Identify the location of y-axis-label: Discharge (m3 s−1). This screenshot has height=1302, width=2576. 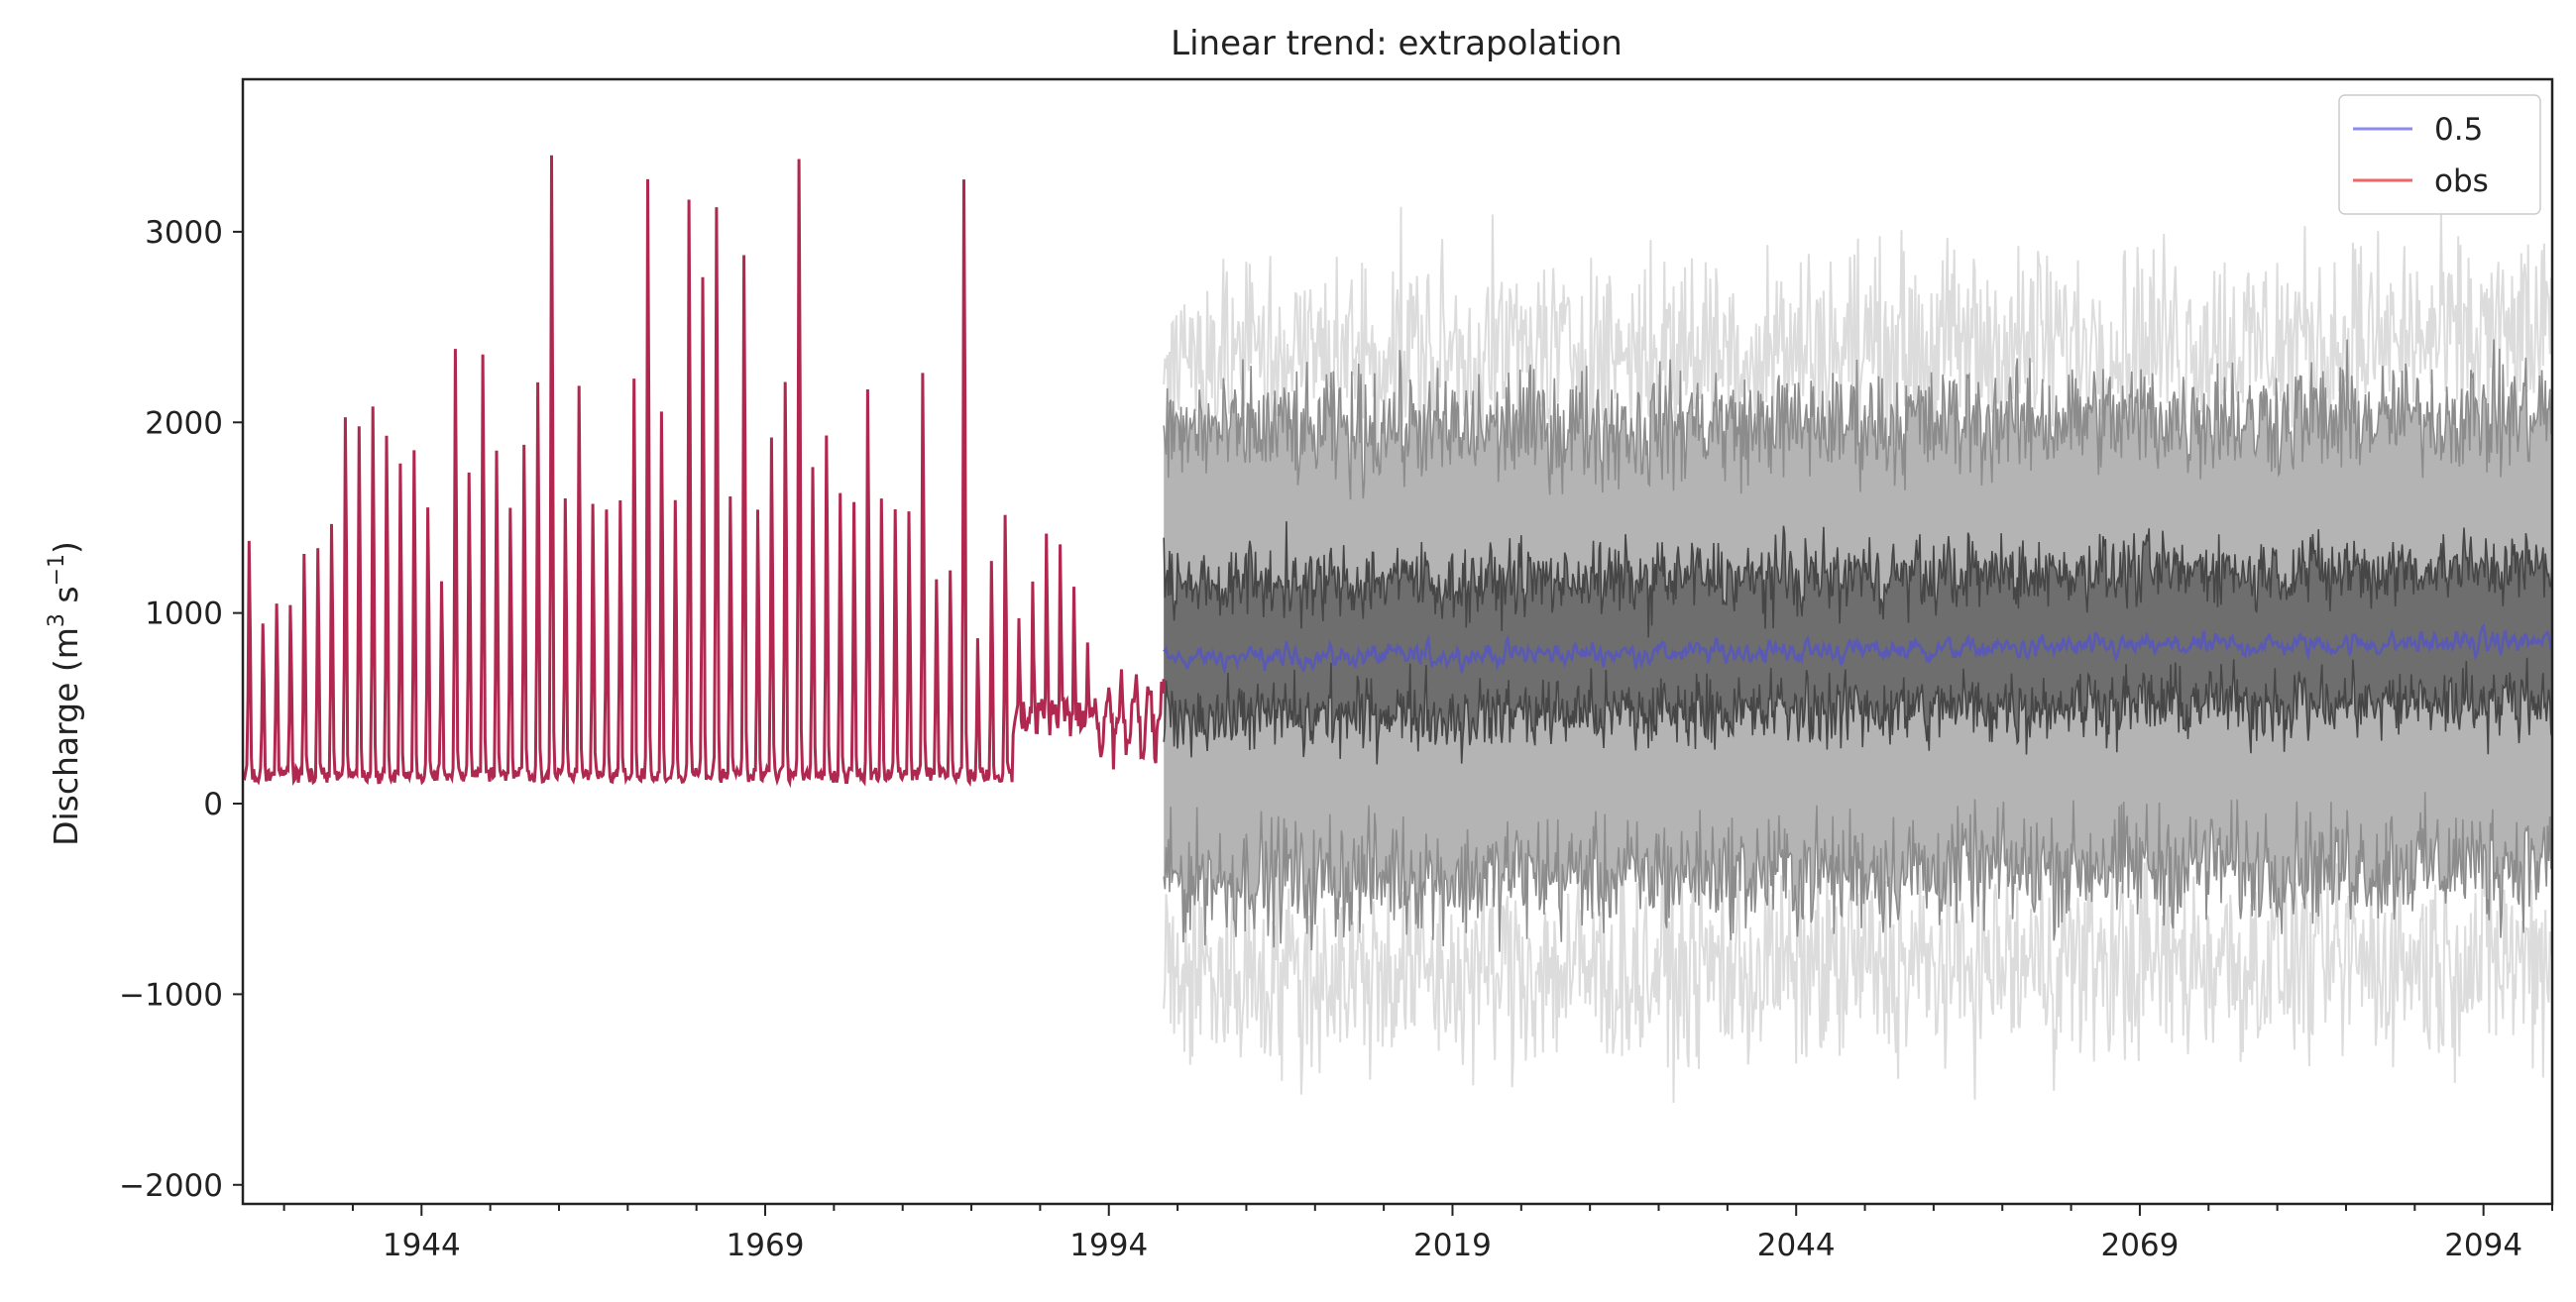
(65, 693).